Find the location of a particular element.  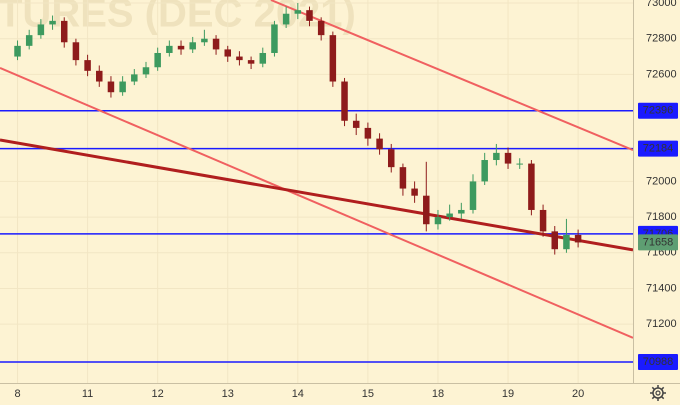

x-tick-label: 8 is located at coordinates (17, 394).